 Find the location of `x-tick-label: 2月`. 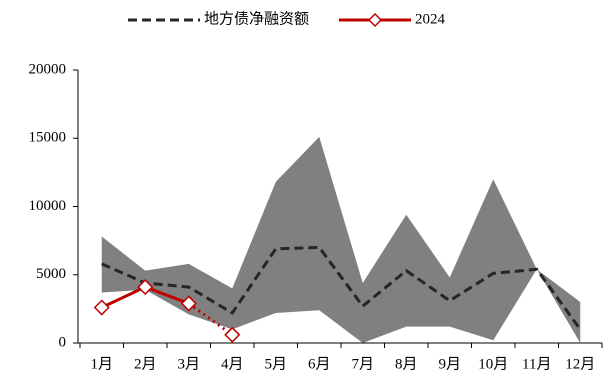

x-tick-label: 2月 is located at coordinates (145, 364).